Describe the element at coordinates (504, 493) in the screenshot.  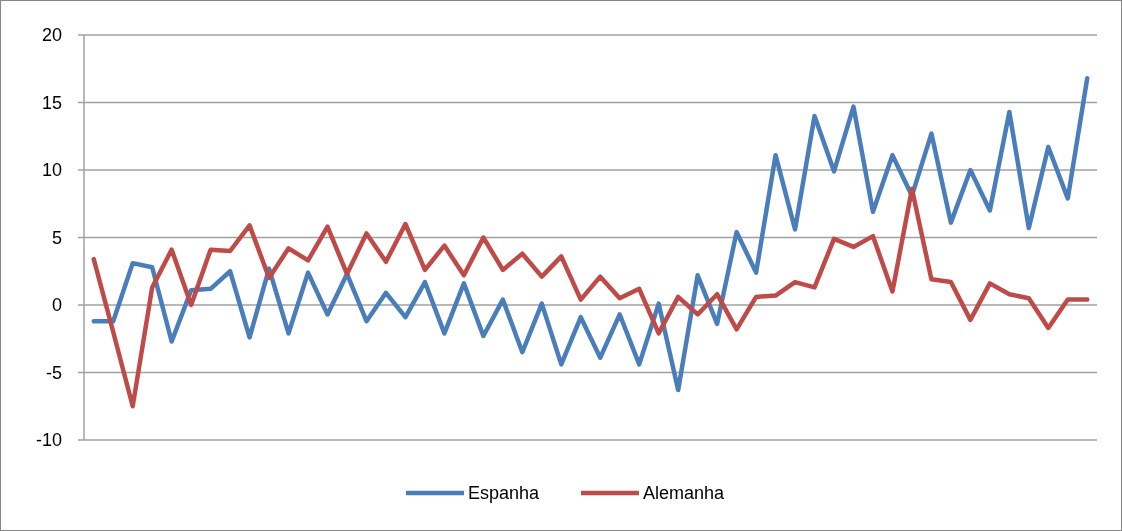
I see `legend-label: Espanha` at that location.